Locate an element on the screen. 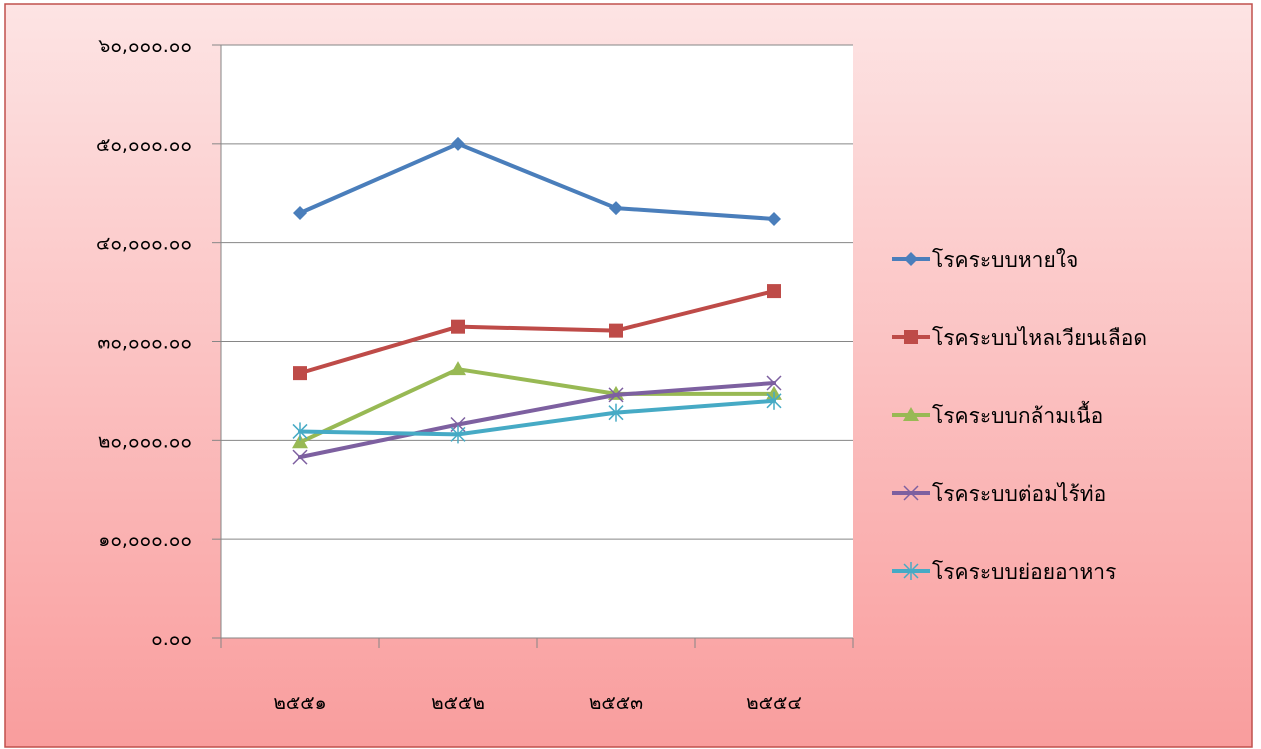 The image size is (1261, 749). legend-item: โรคระบบกล้ามเนื้อ is located at coordinates (997, 414).